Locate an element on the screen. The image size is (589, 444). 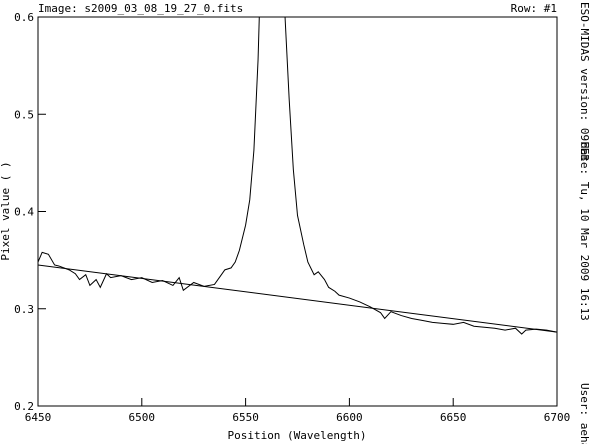
x-tick-label: 6450 is located at coordinates (38, 417).